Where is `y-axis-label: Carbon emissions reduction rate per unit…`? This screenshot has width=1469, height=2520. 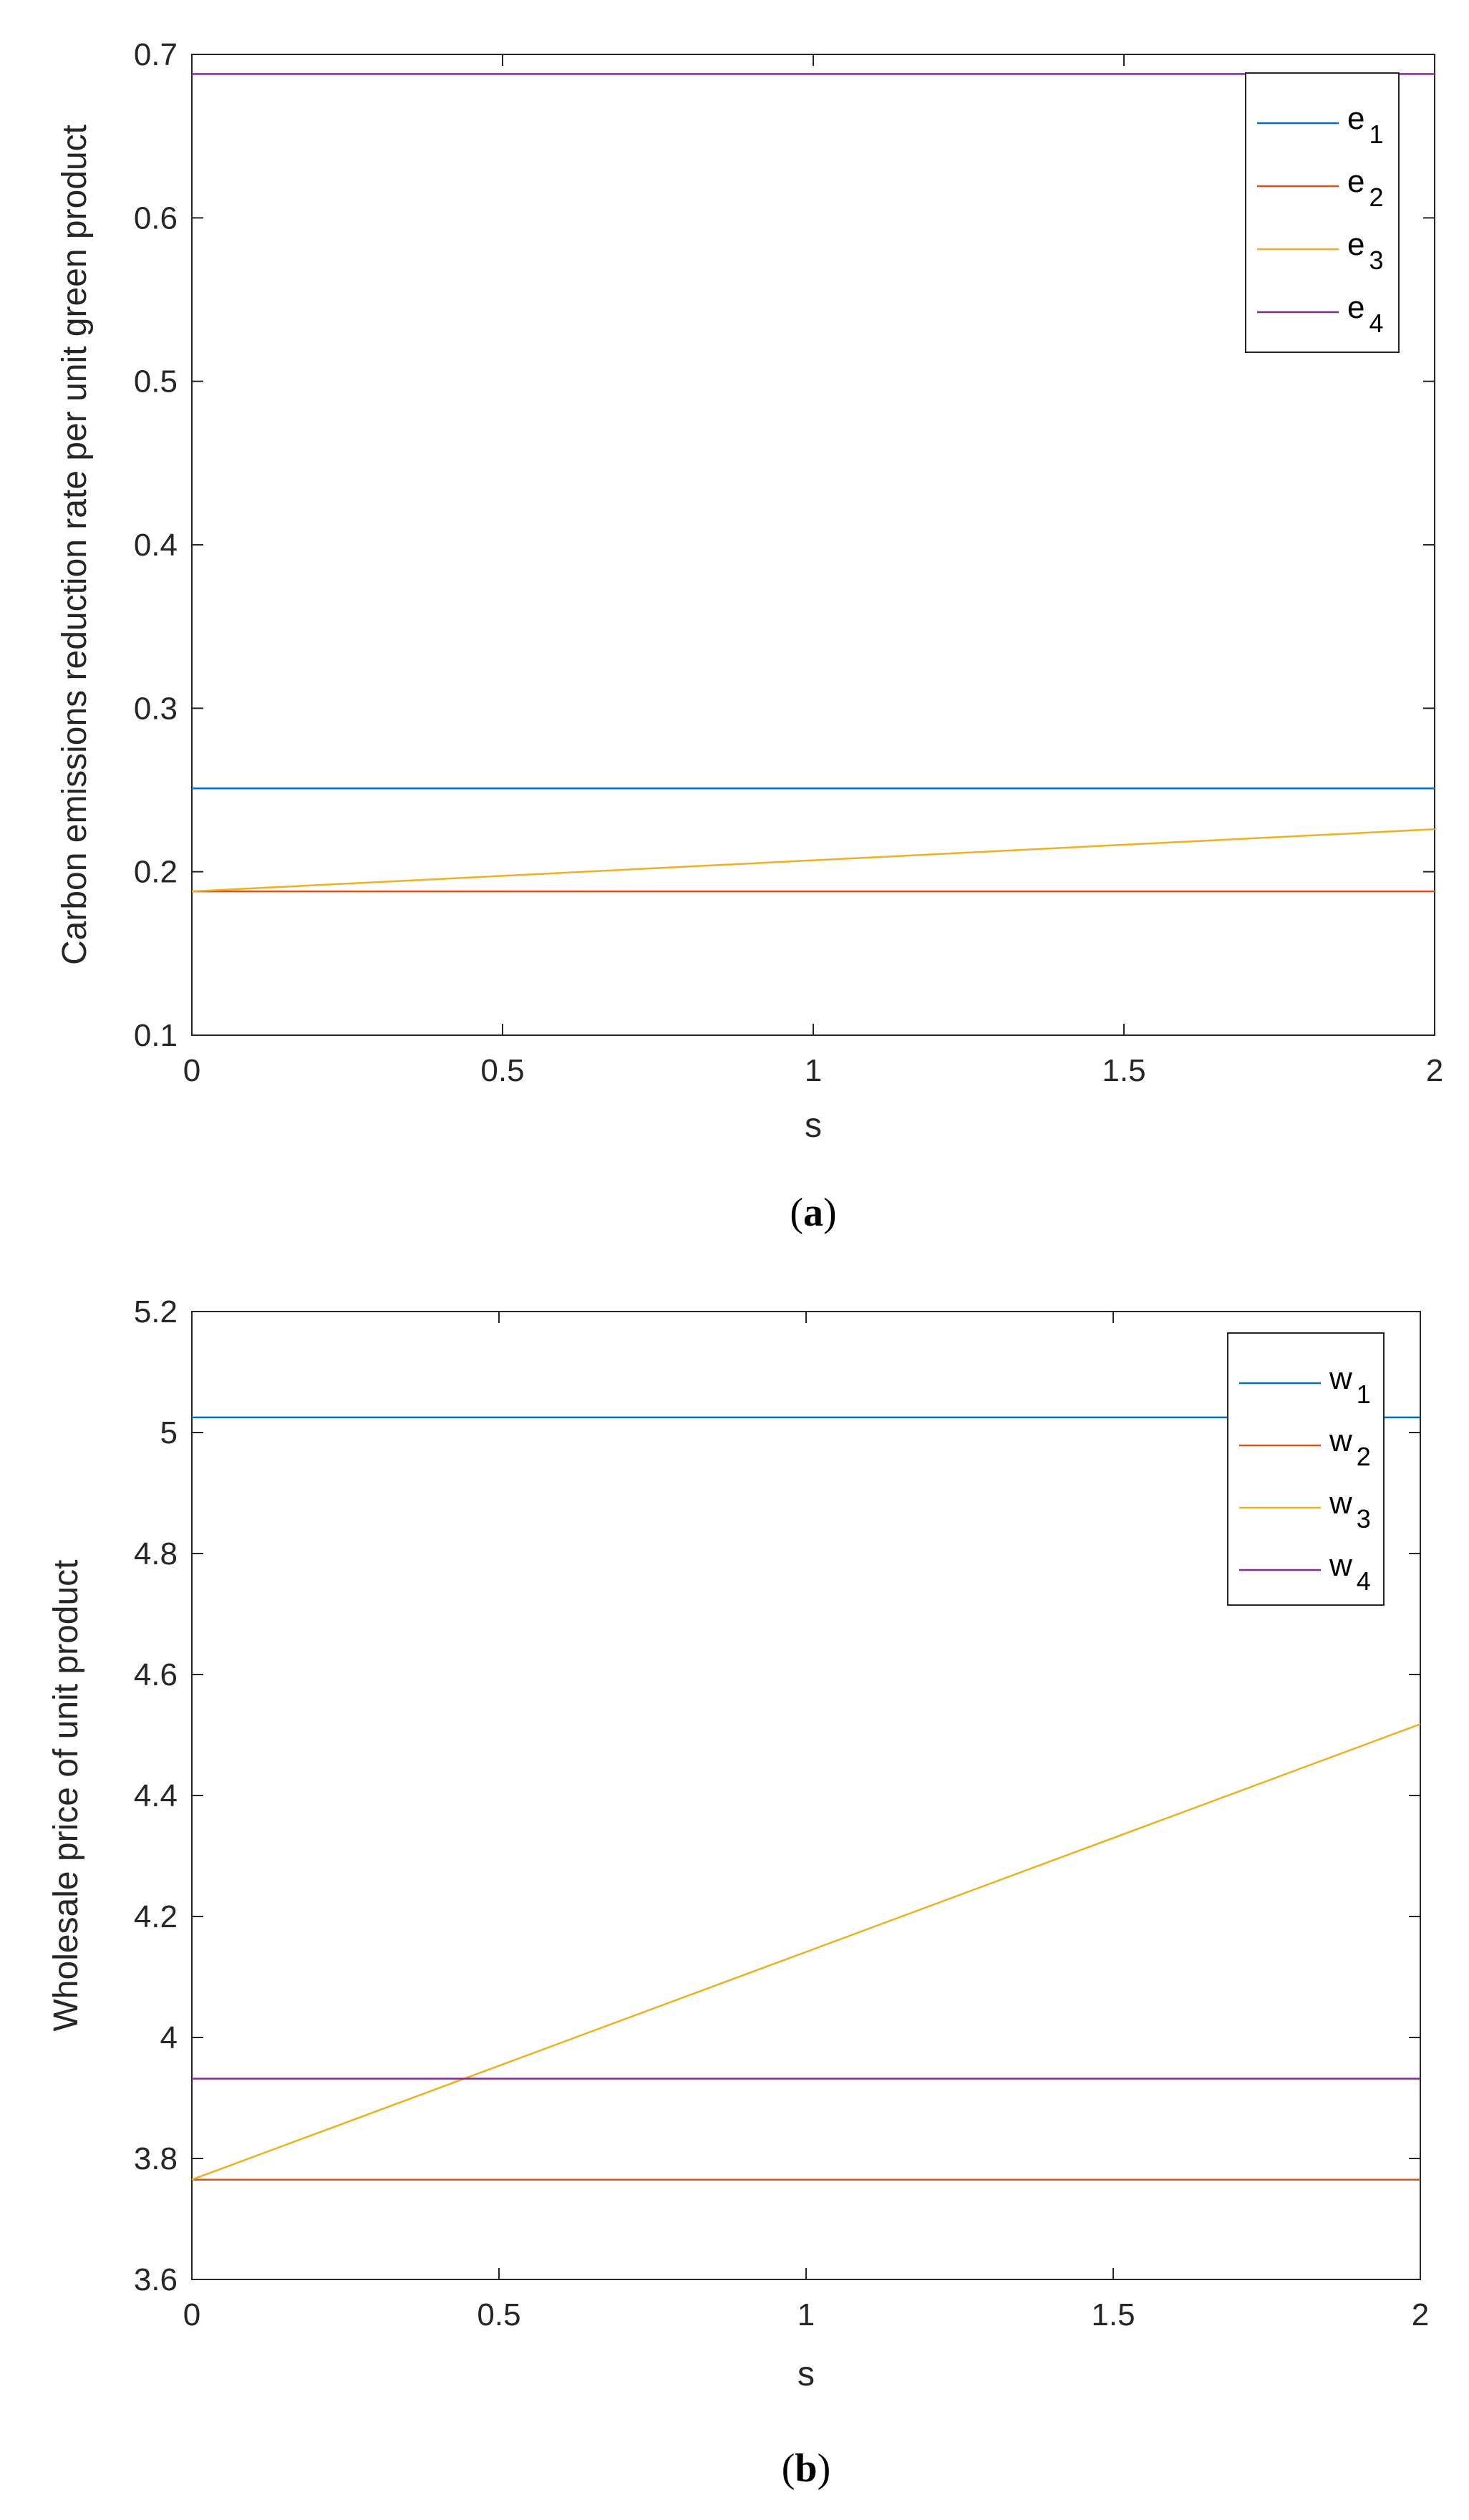 y-axis-label: Carbon emissions reduction rate per unit… is located at coordinates (75, 545).